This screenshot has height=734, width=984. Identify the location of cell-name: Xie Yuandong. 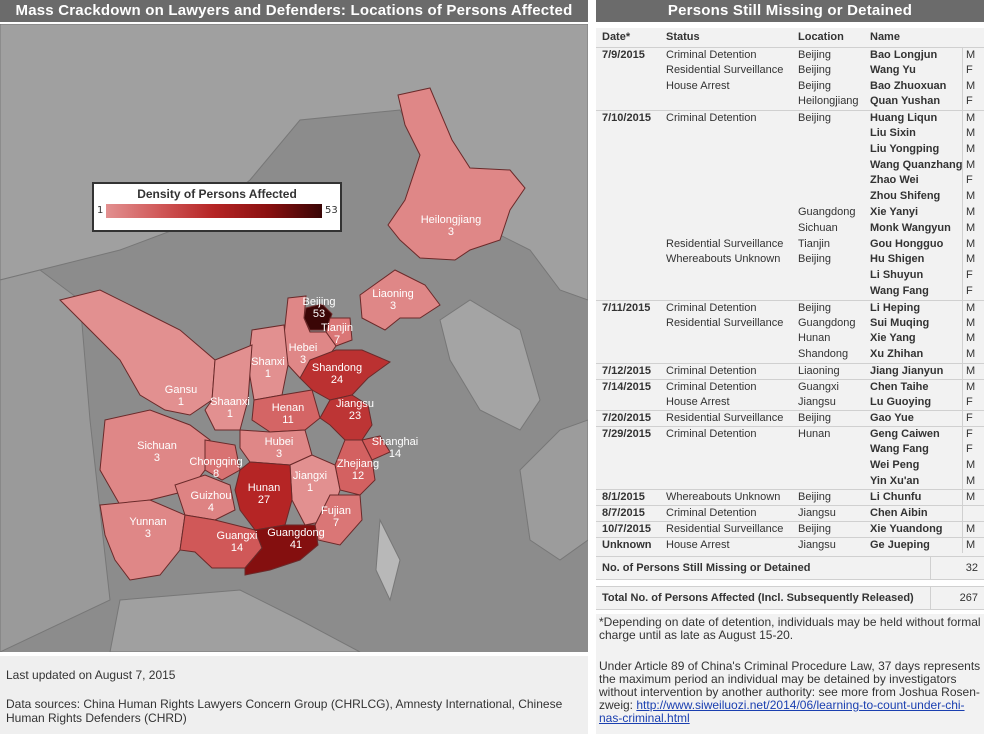
(906, 529).